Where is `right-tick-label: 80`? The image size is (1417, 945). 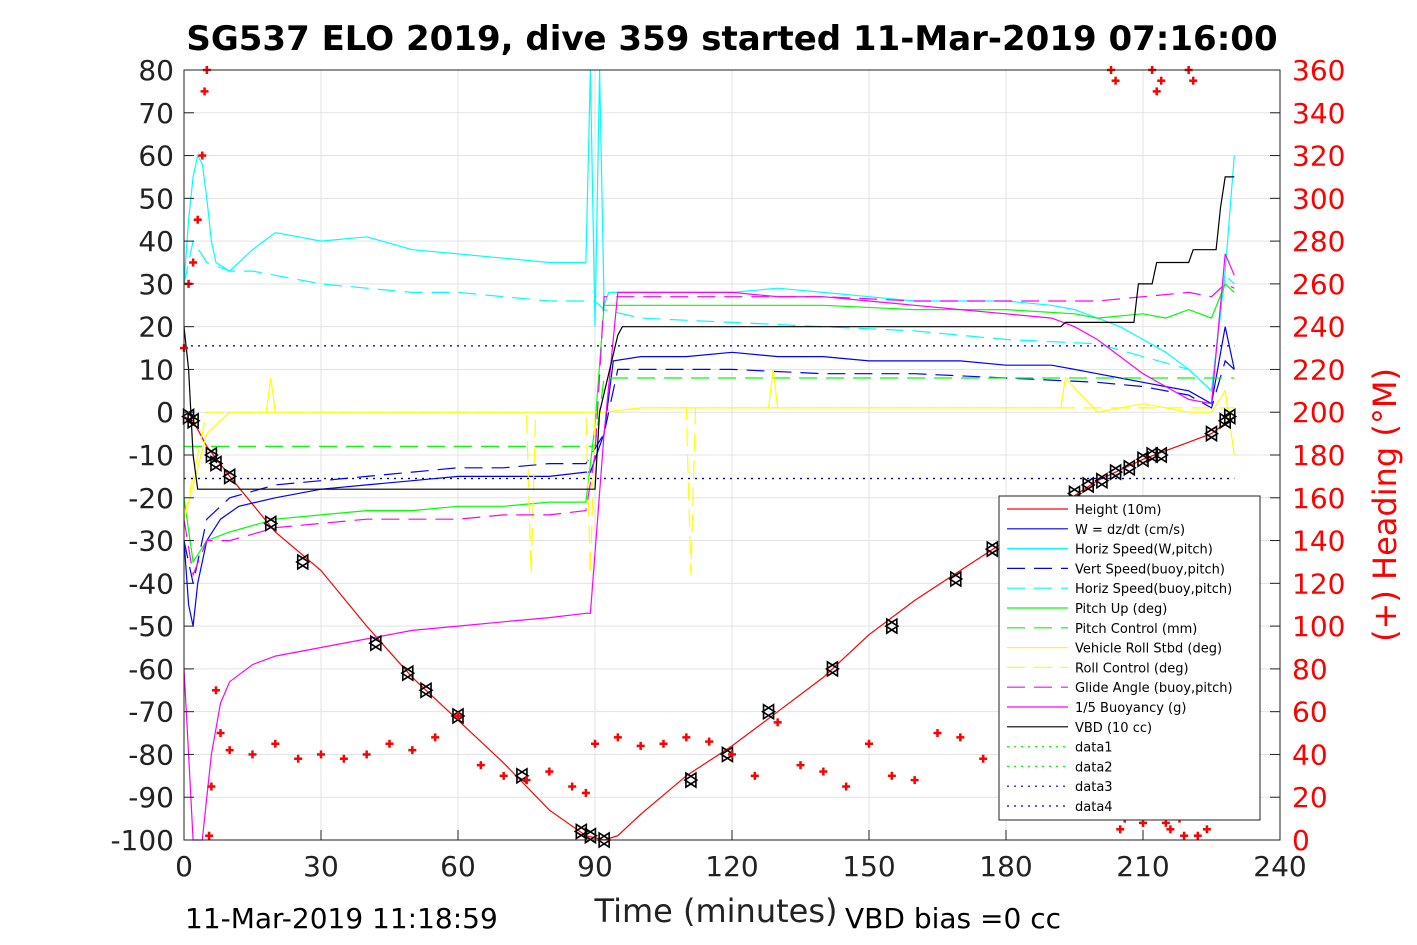
right-tick-label: 80 is located at coordinates (1310, 669).